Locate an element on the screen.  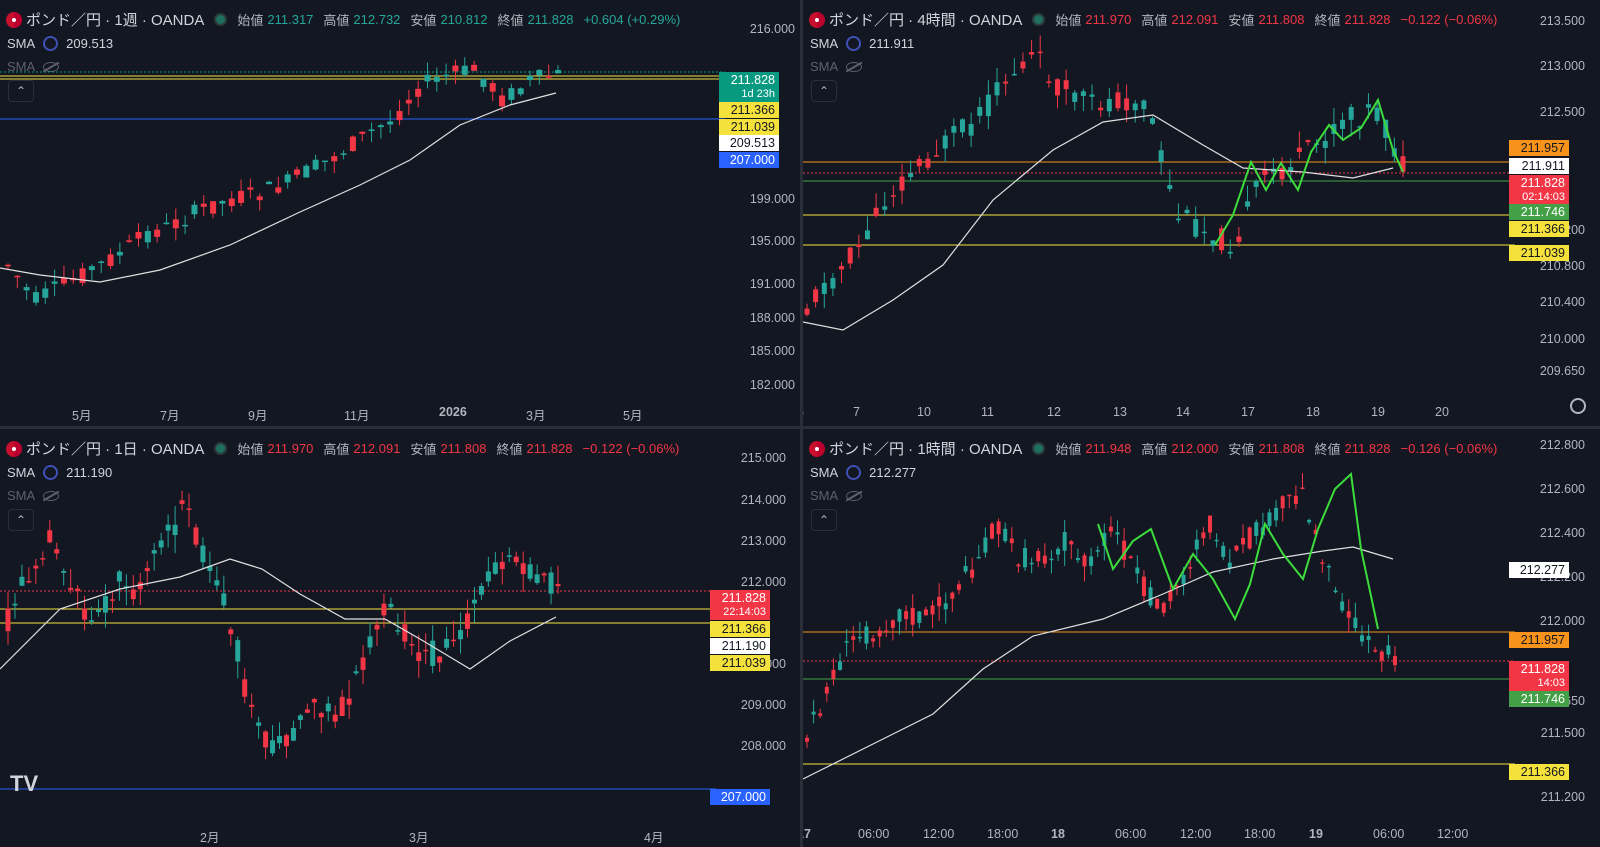
tradingview-logo: TV is located at coordinates (24, 783).